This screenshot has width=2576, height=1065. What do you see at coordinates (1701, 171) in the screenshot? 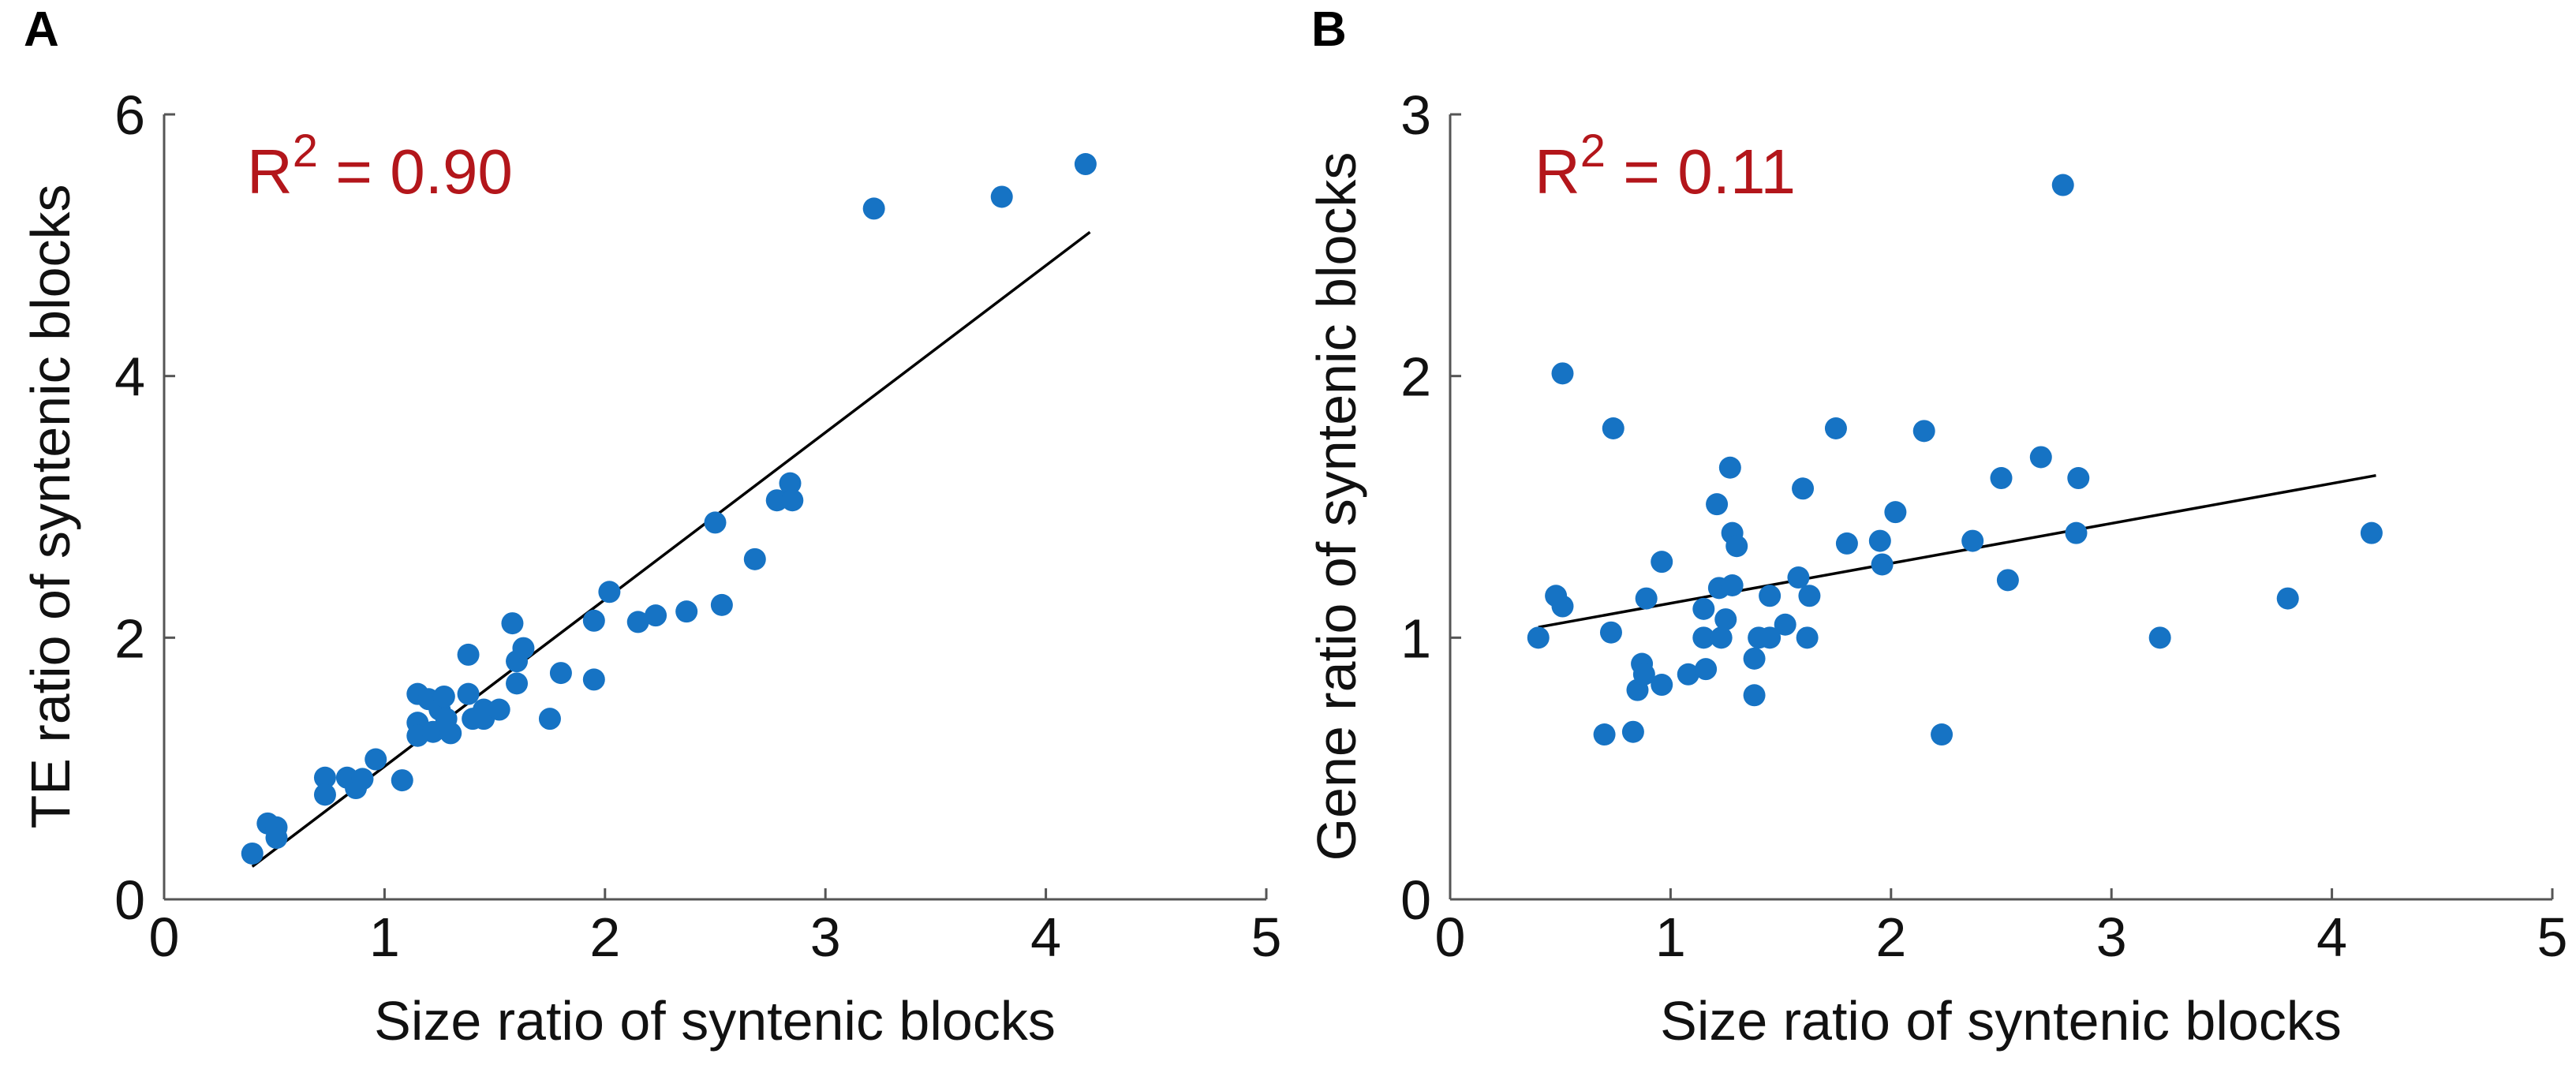
I see `r2-value: = 0.11` at bounding box center [1701, 171].